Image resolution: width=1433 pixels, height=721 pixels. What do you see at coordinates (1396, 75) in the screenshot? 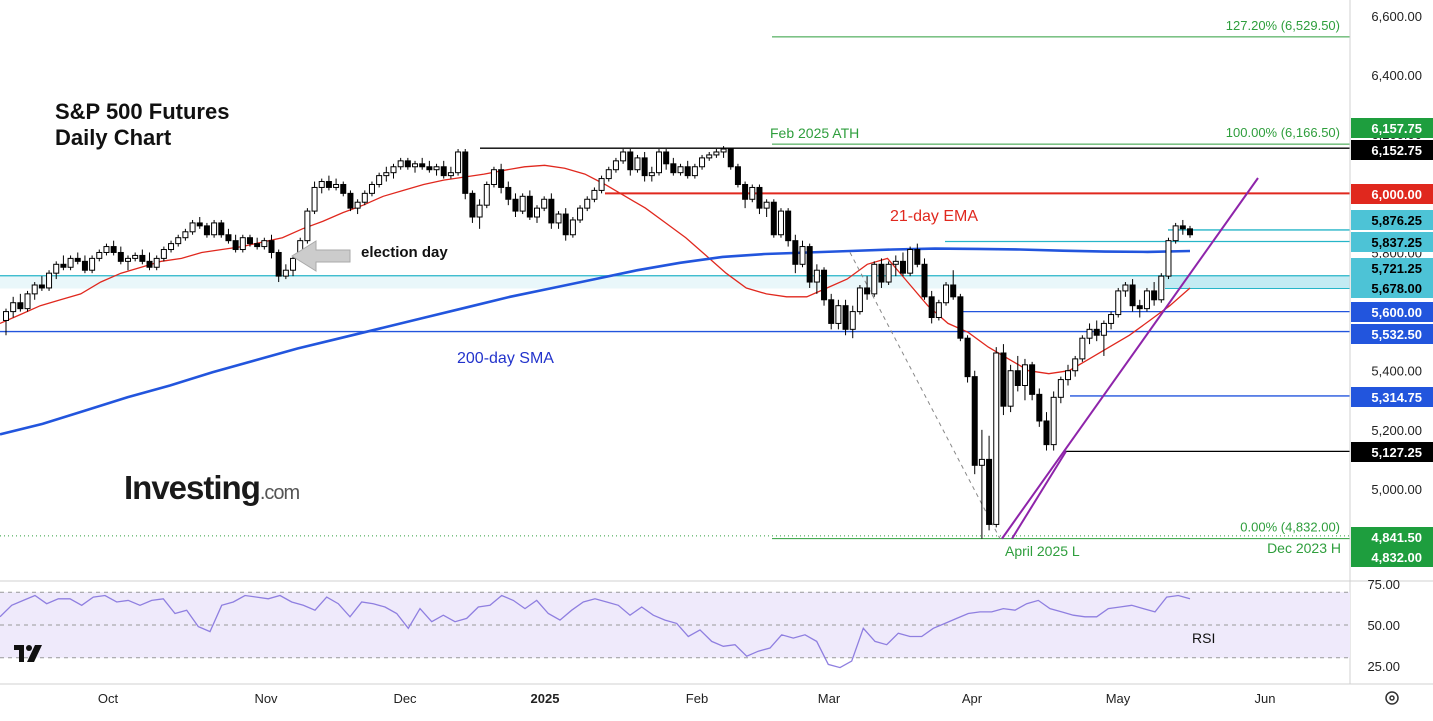
I see `price-tick-label: 6,400.00` at bounding box center [1396, 75].